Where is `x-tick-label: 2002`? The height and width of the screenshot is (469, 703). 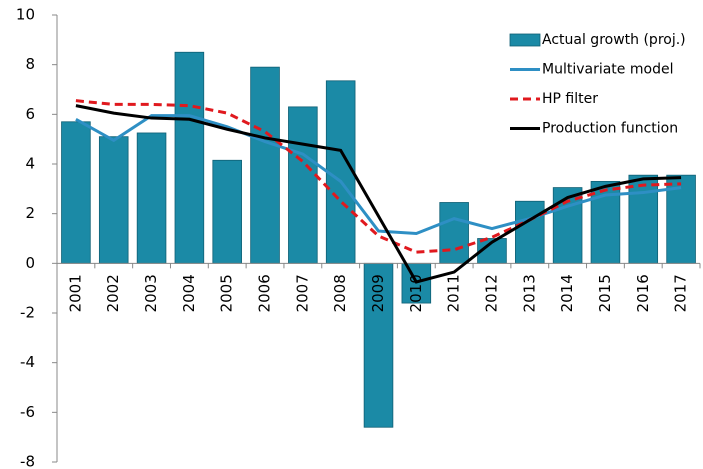 x-tick-label: 2002 is located at coordinates (113, 293).